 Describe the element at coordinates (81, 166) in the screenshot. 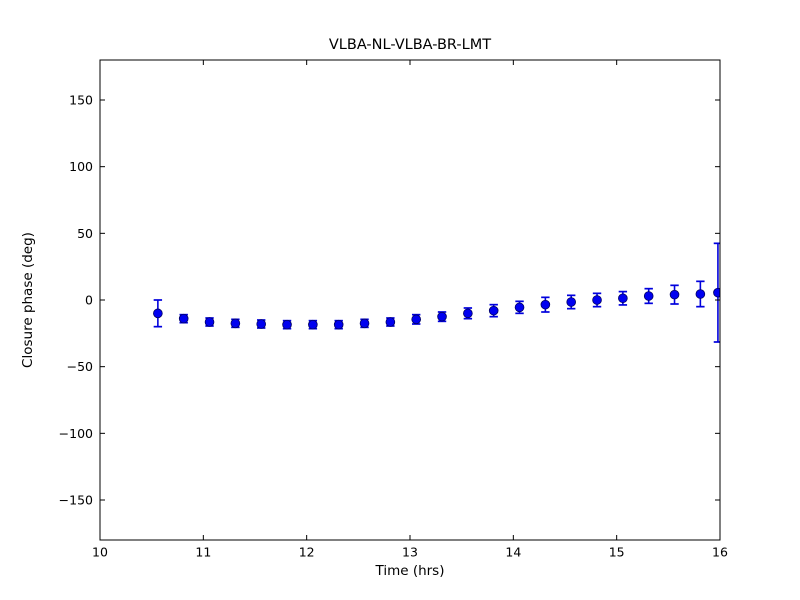

I see `y-tick-label: 100` at that location.